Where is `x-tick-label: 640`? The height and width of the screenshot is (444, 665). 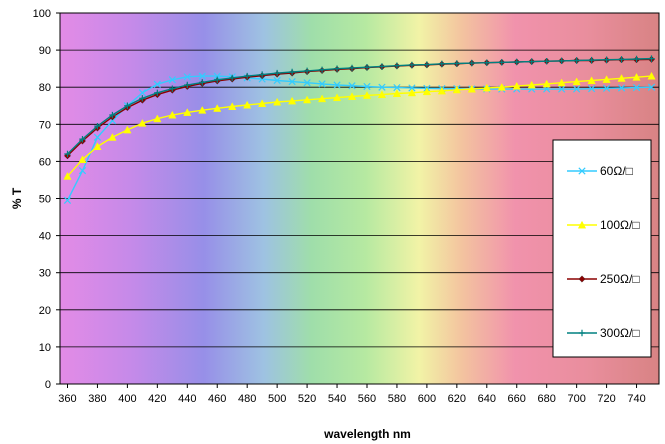 x-tick-label: 640 is located at coordinates (487, 399).